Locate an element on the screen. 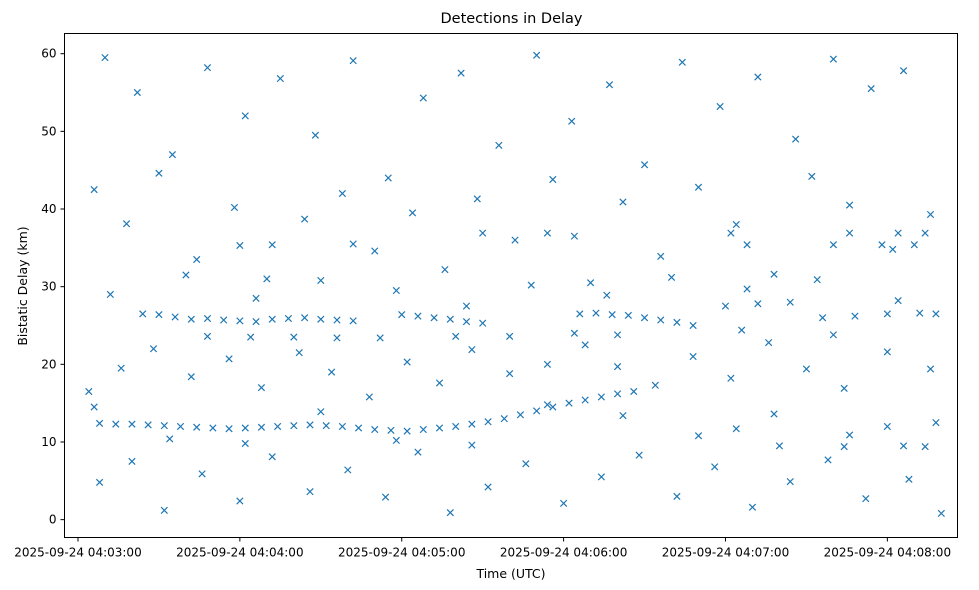  x-axis-label: Time (UTC) is located at coordinates (510, 573).